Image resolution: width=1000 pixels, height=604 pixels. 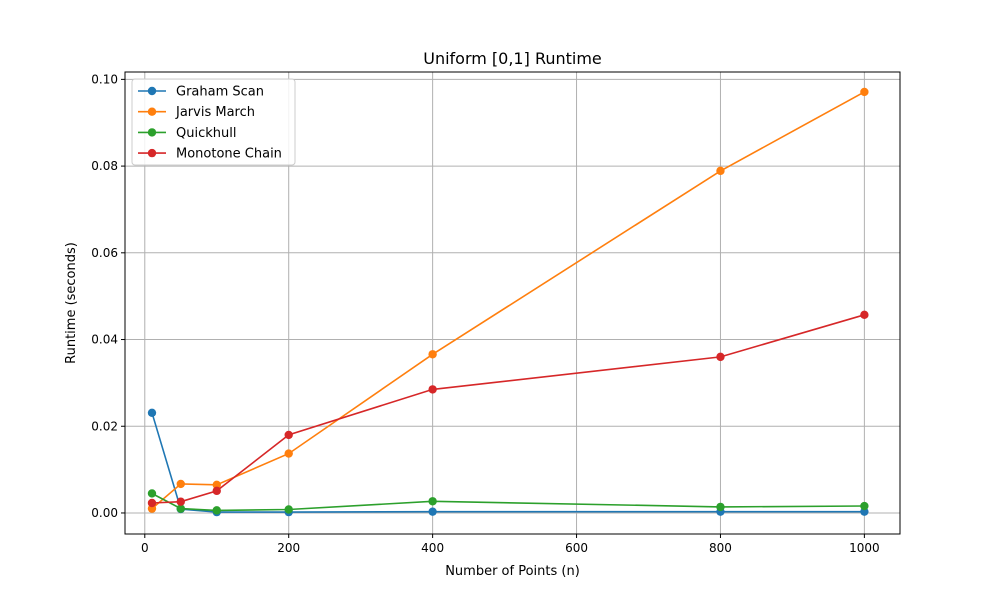 I want to click on legend-label-graham-scan: Graham Scan, so click(x=220, y=92).